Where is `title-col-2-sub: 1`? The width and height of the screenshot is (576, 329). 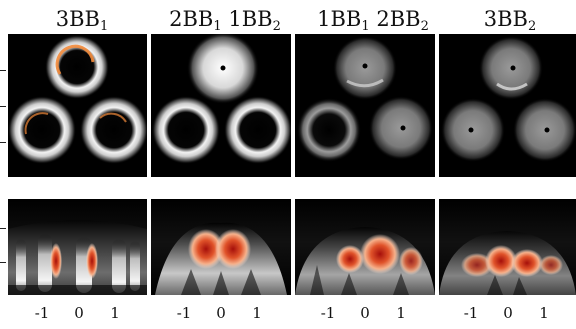 title-col-2-sub: 1 is located at coordinates (217, 26).